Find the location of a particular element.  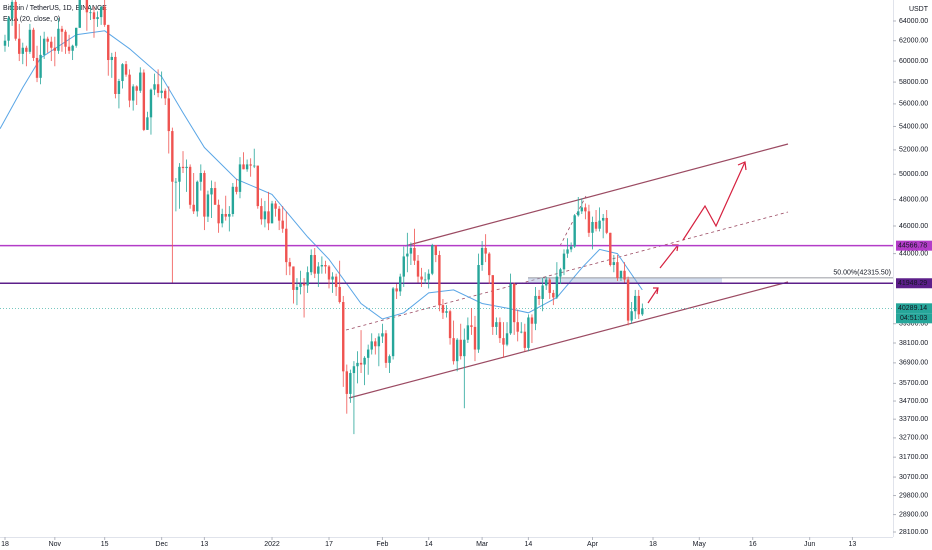

y-tick-label: 46000.00 is located at coordinates (913, 226).